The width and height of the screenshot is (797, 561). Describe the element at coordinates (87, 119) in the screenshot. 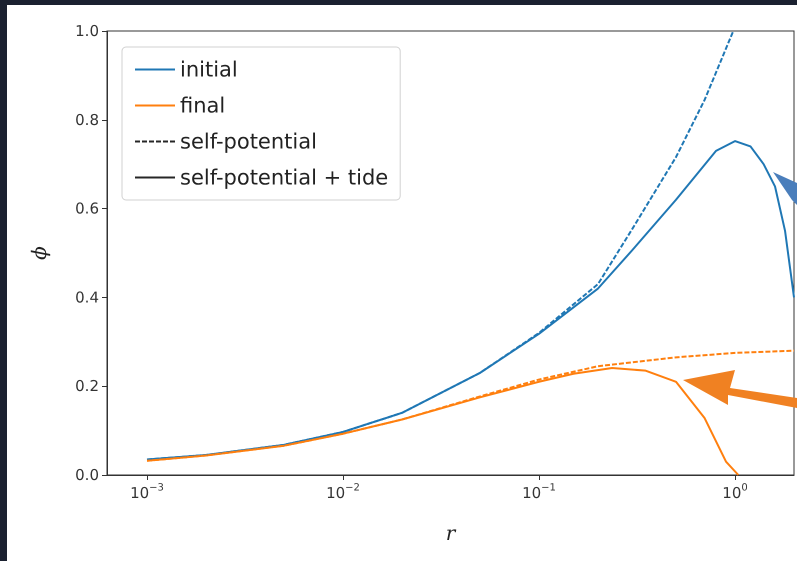

I see `y-tick-label: 0.8` at that location.